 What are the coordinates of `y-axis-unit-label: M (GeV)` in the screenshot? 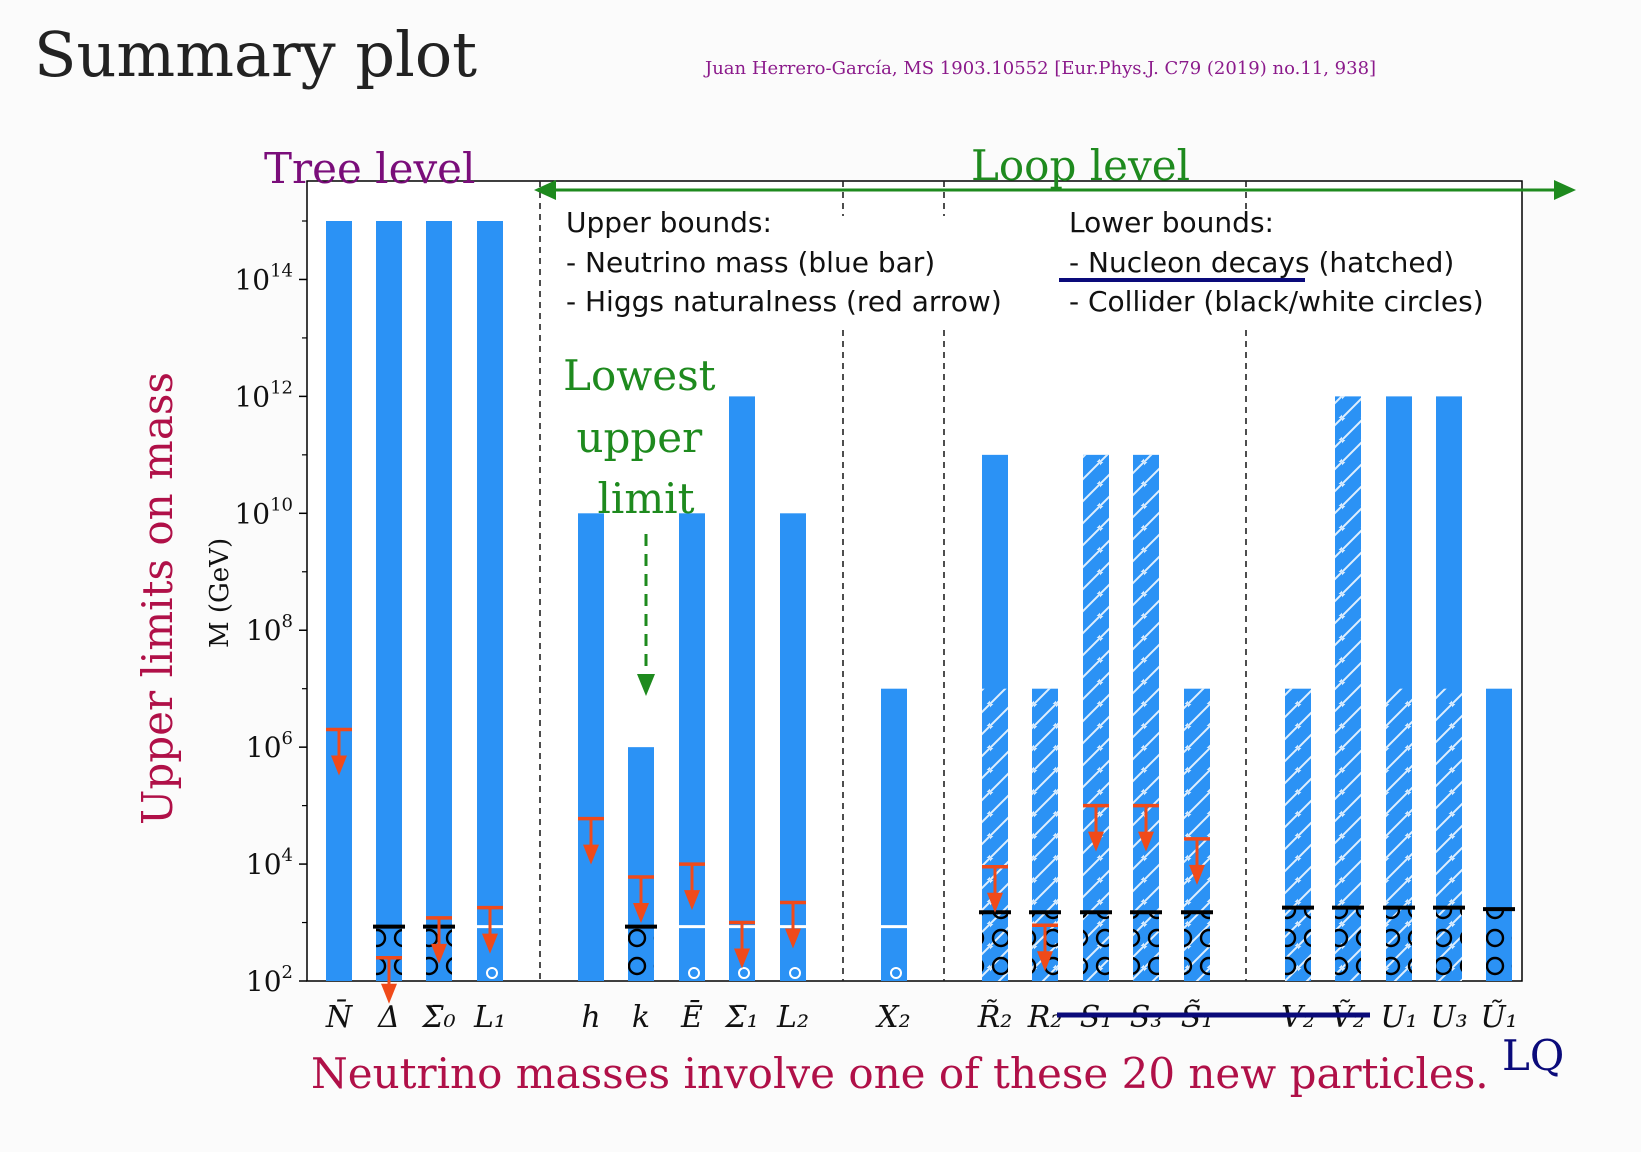 It's located at (220, 593).